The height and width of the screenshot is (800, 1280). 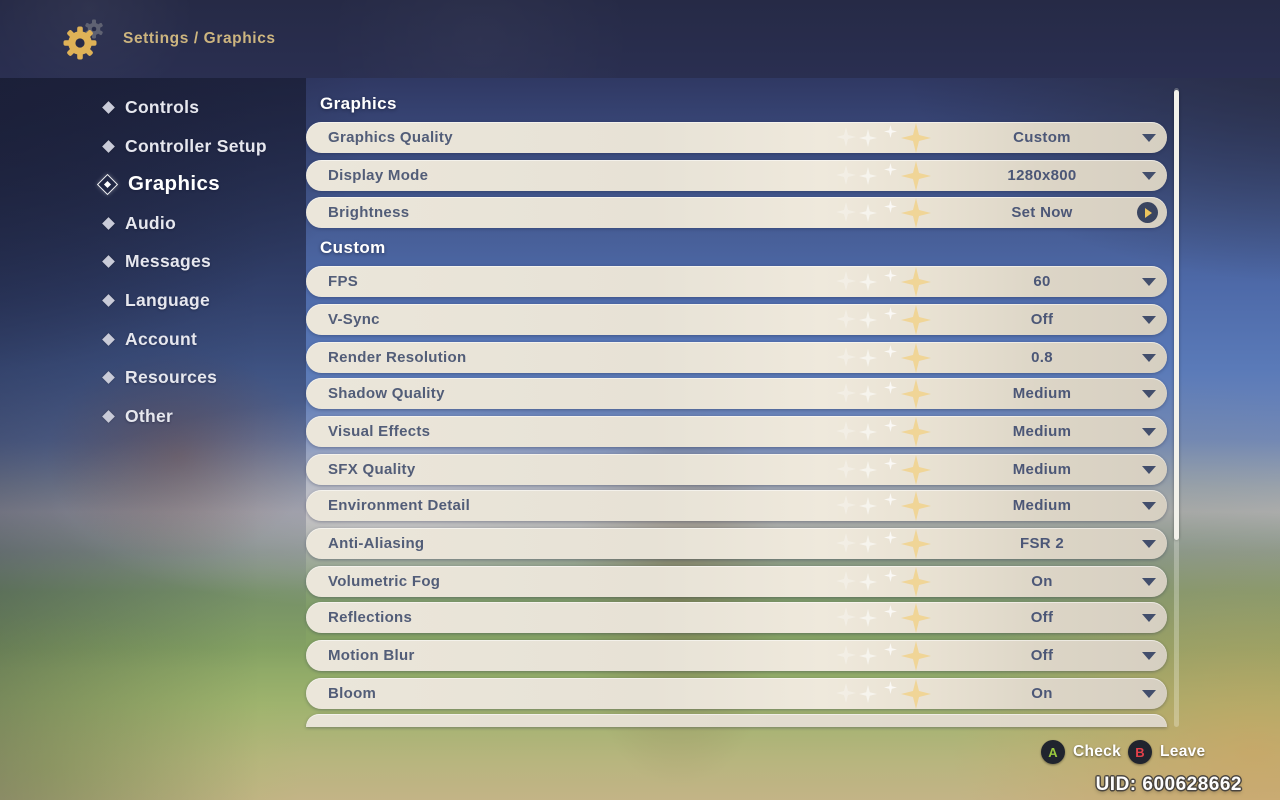 What do you see at coordinates (736, 212) in the screenshot?
I see `setting-row-brightness: Brightness Set Now` at bounding box center [736, 212].